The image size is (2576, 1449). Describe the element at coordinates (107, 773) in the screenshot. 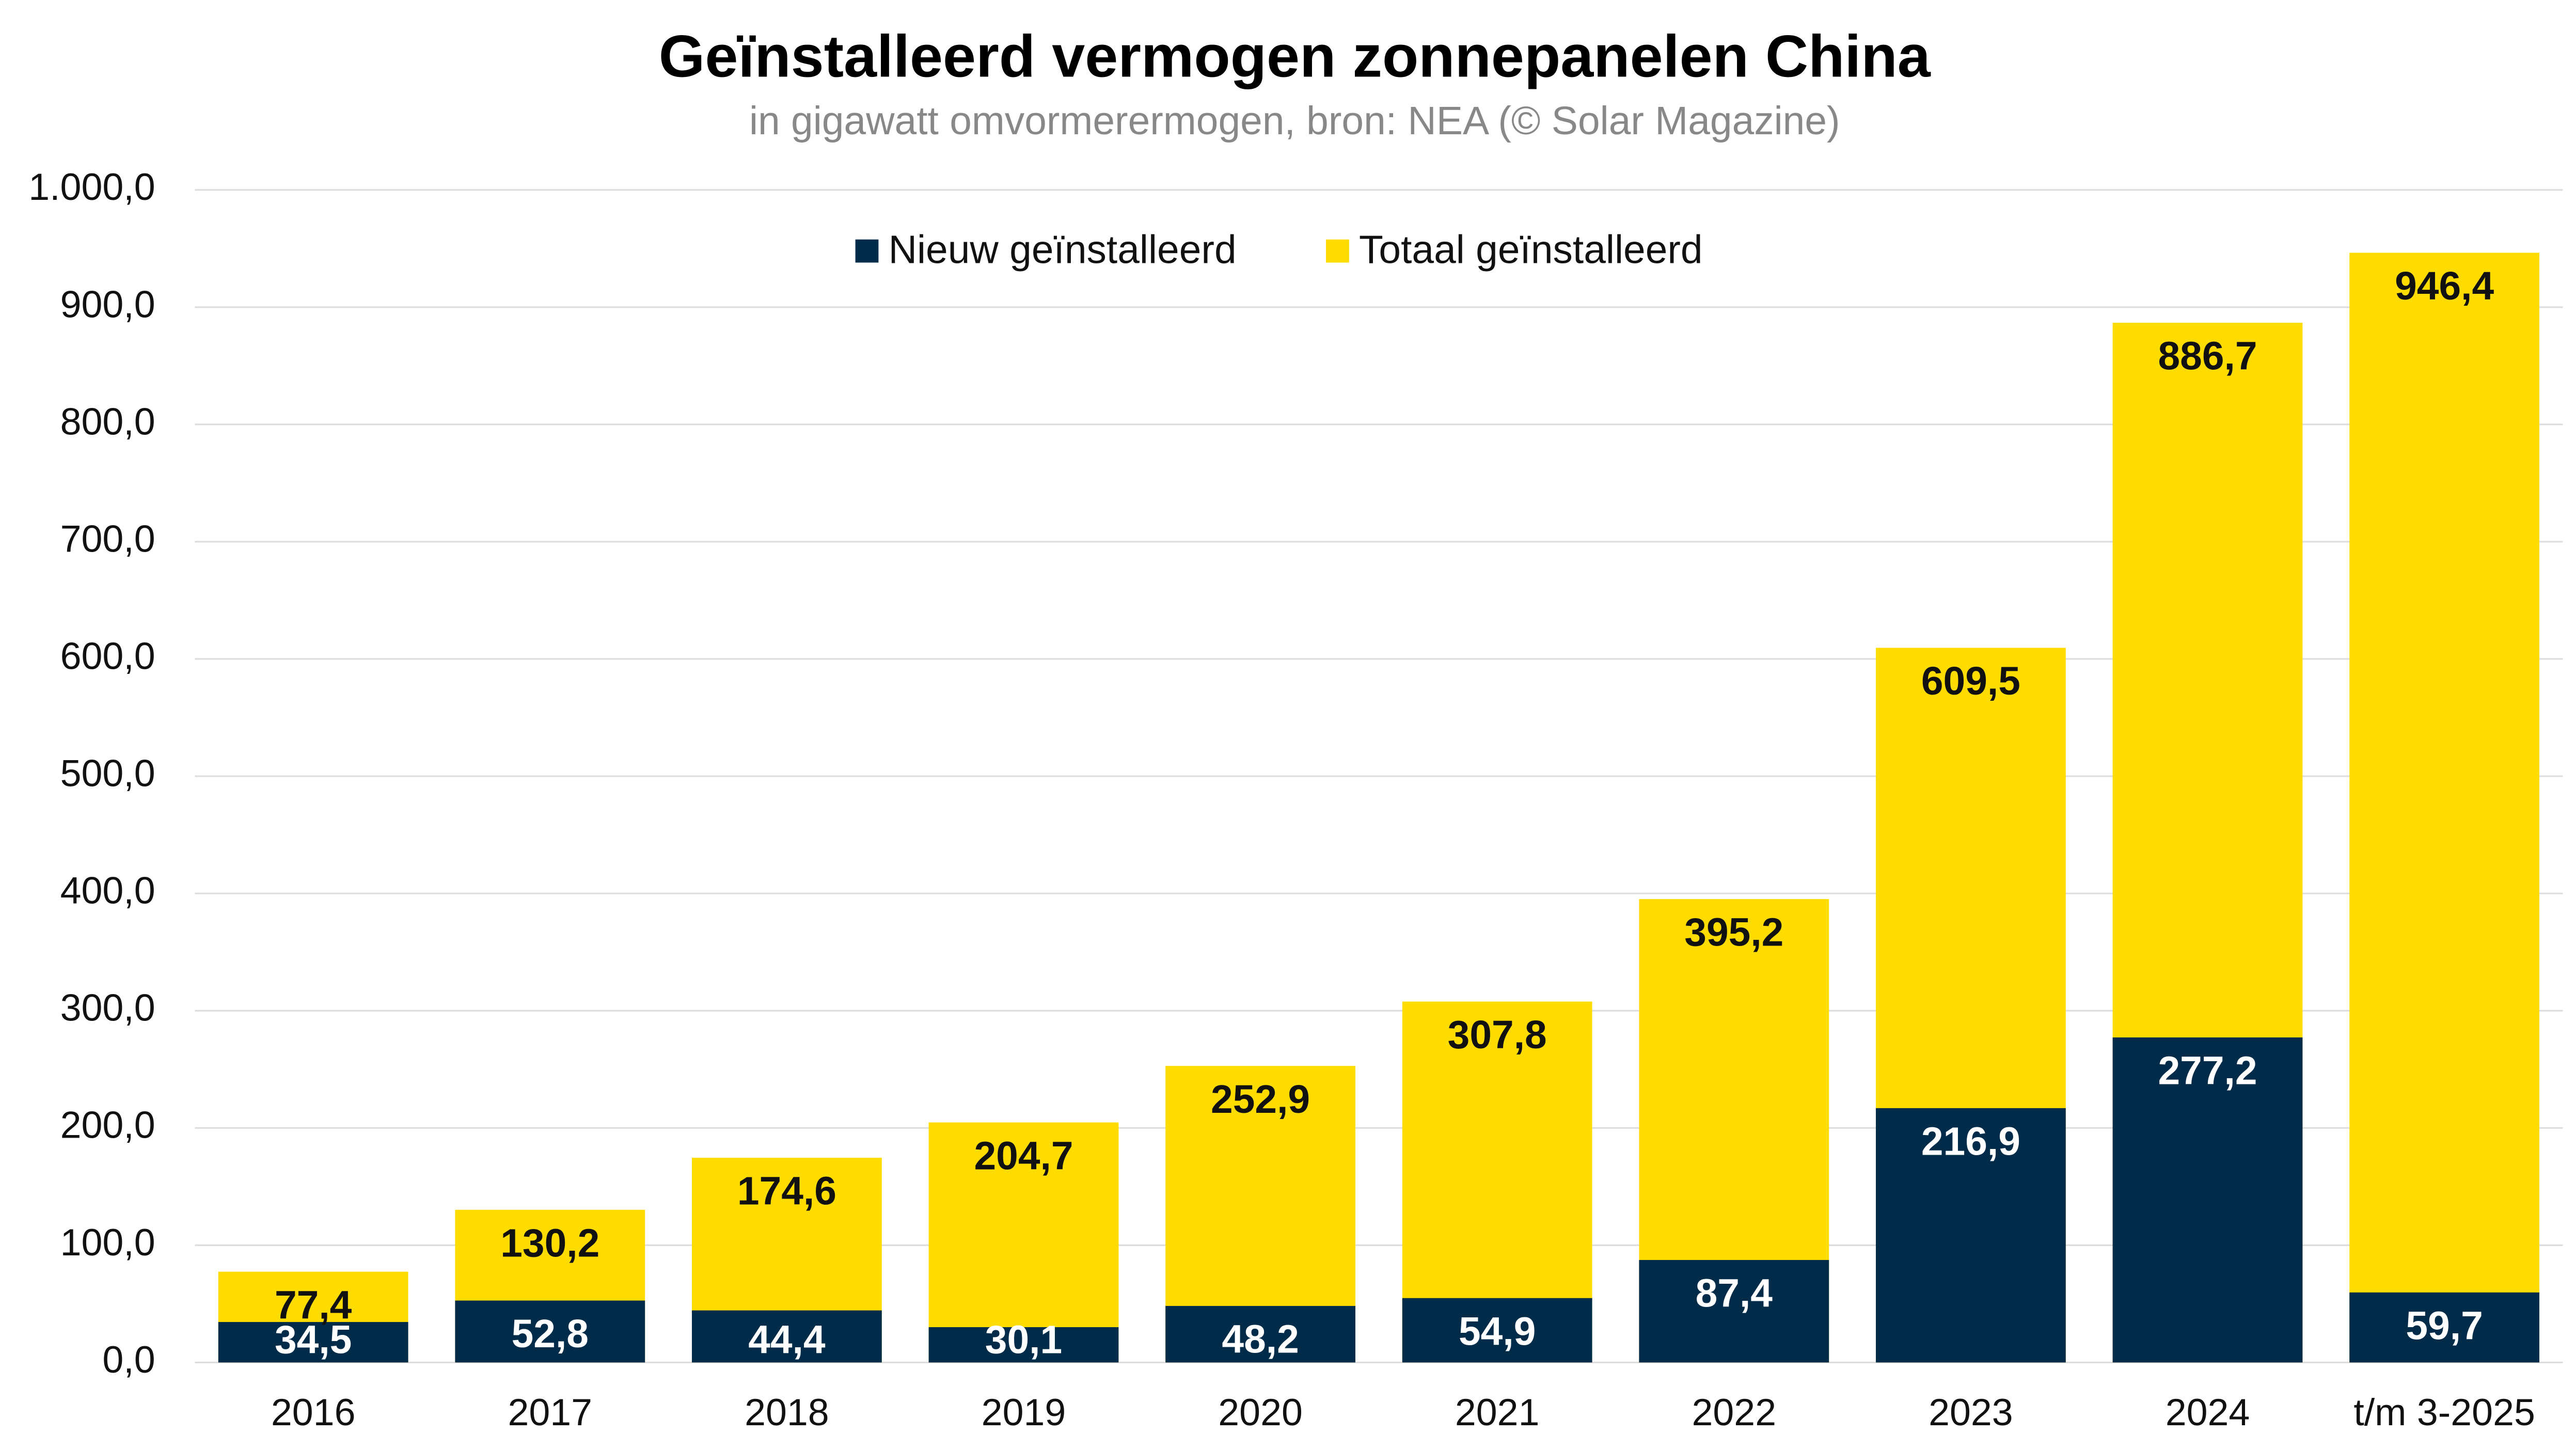

I see `y-tick-label: 500,0` at that location.